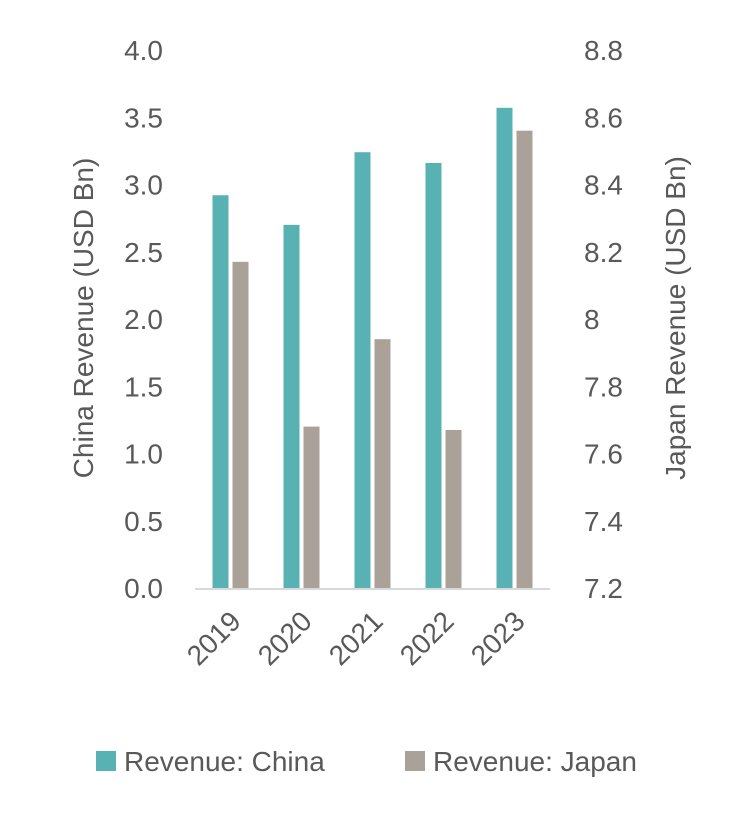  Describe the element at coordinates (224, 761) in the screenshot. I see `legend-label-china: Revenue: China` at that location.